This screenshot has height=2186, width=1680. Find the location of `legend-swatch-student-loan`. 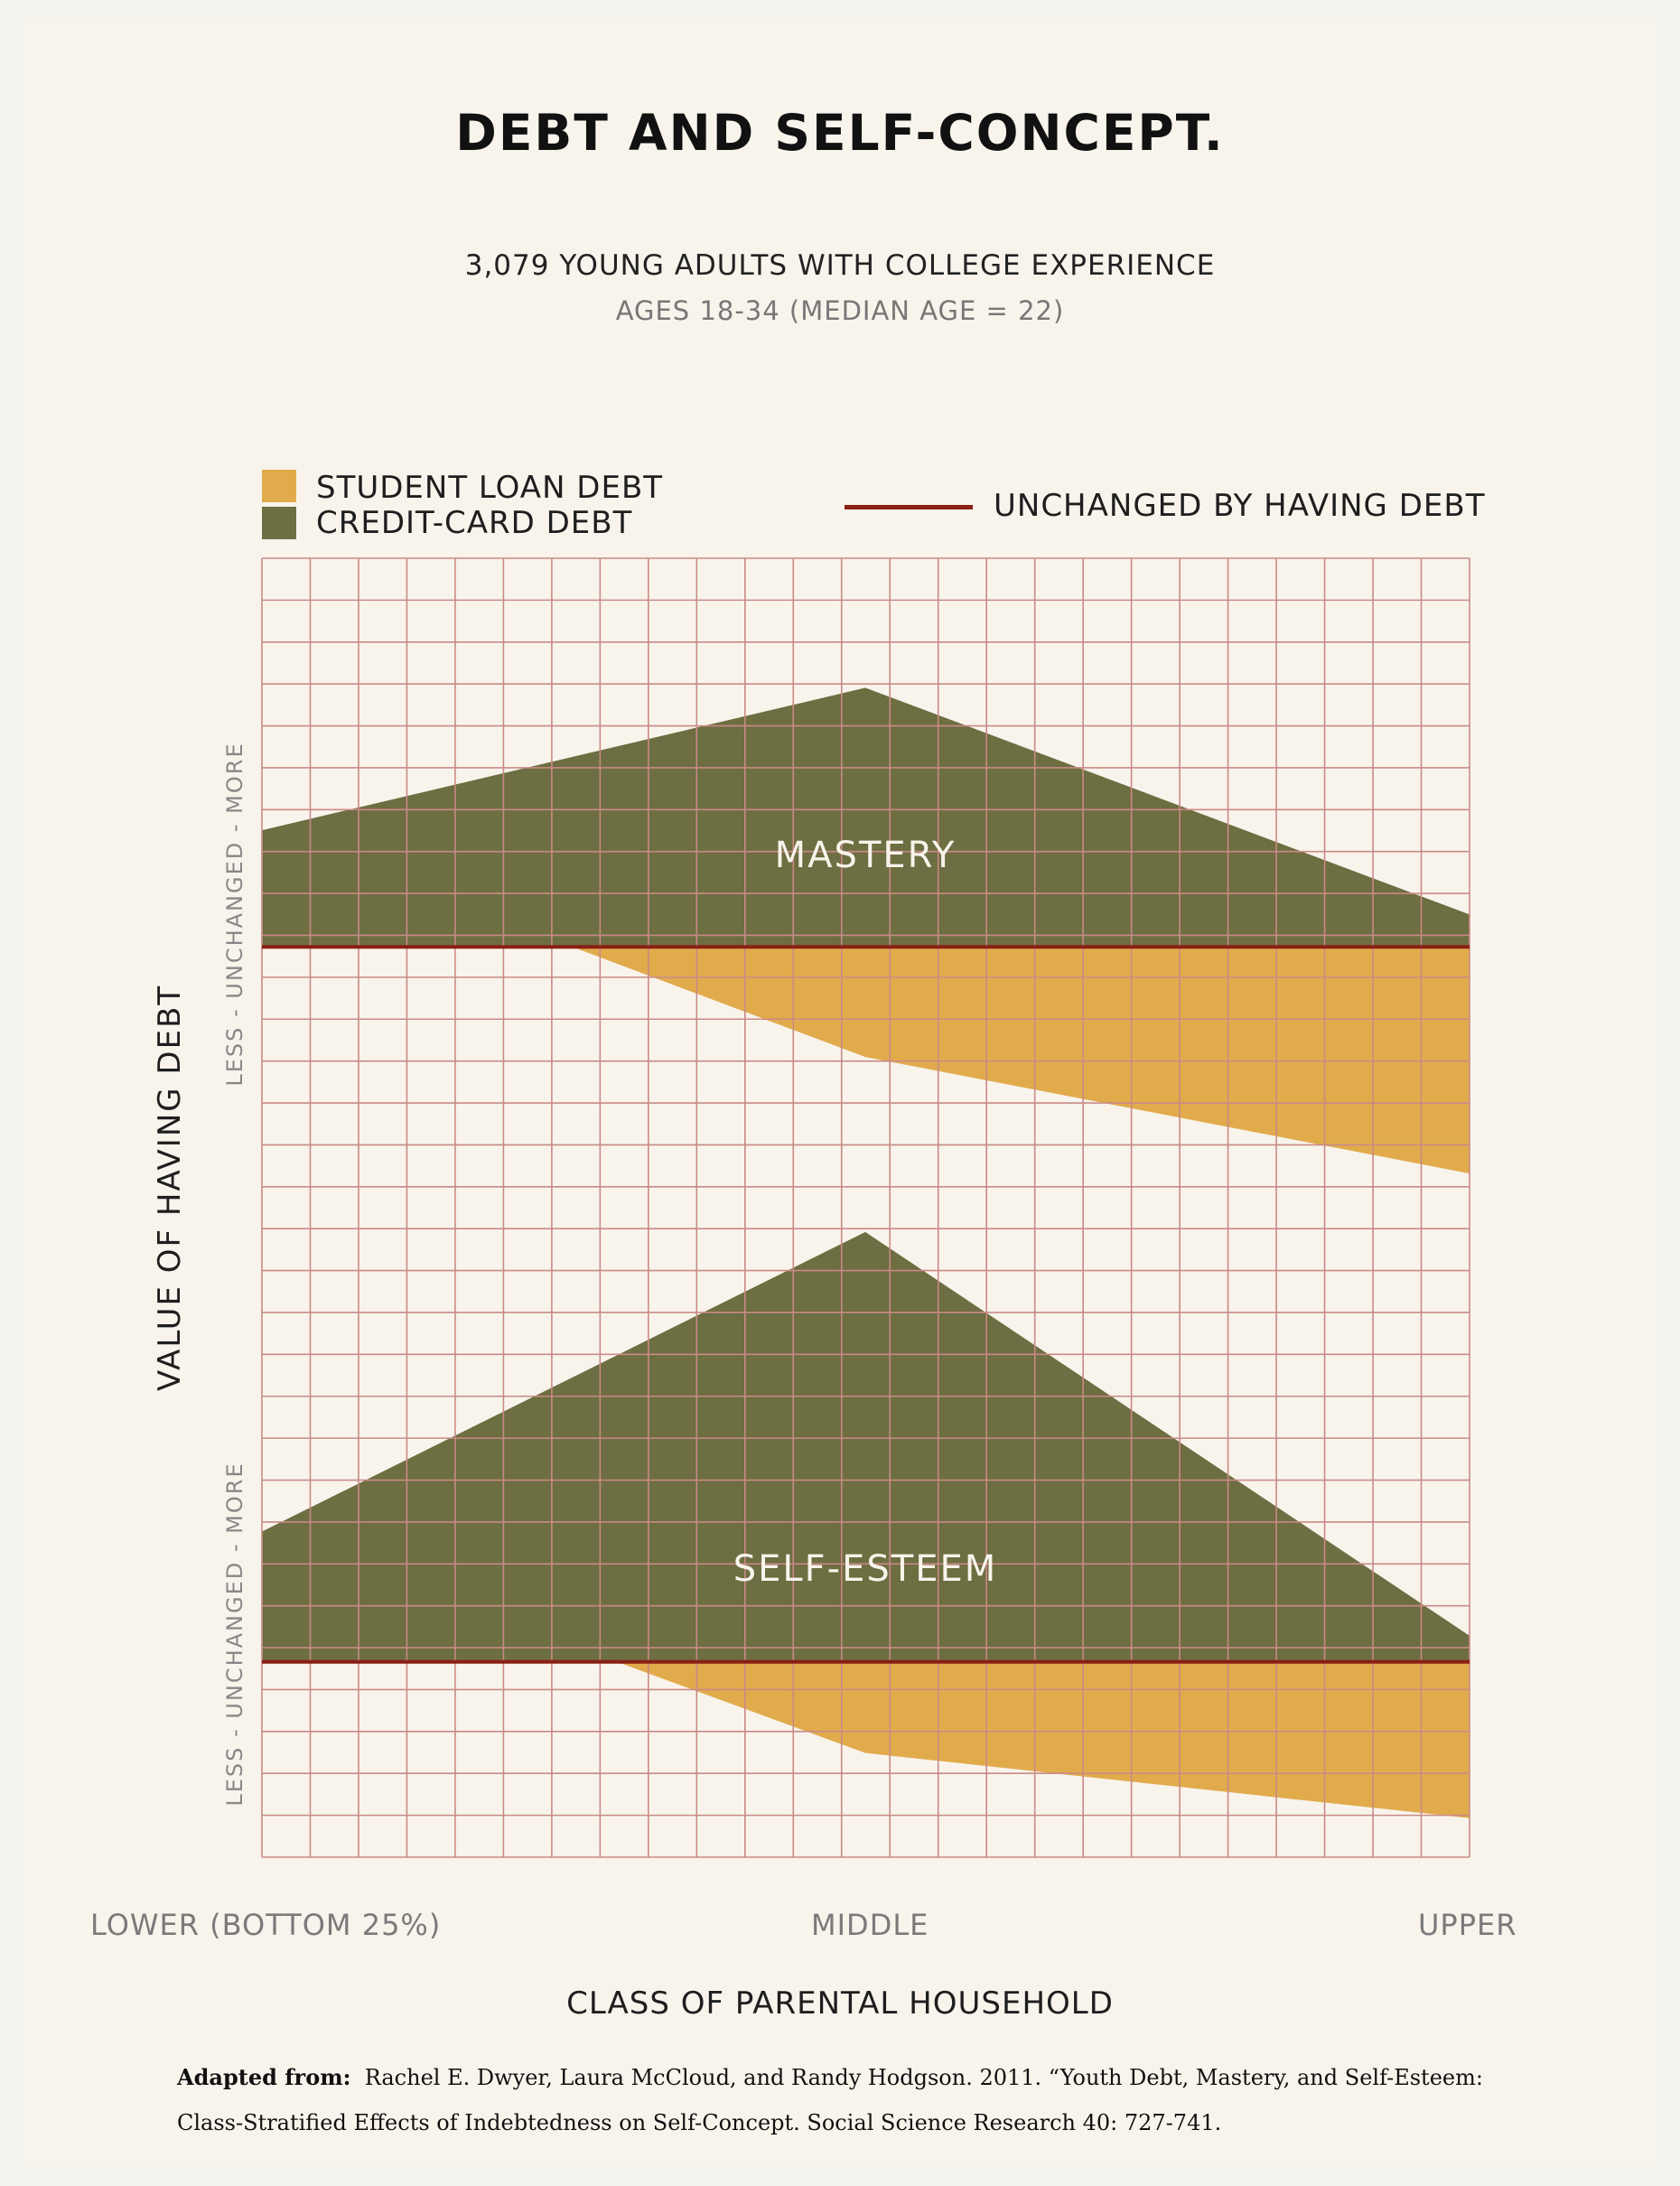

legend-swatch-student-loan is located at coordinates (279, 486).